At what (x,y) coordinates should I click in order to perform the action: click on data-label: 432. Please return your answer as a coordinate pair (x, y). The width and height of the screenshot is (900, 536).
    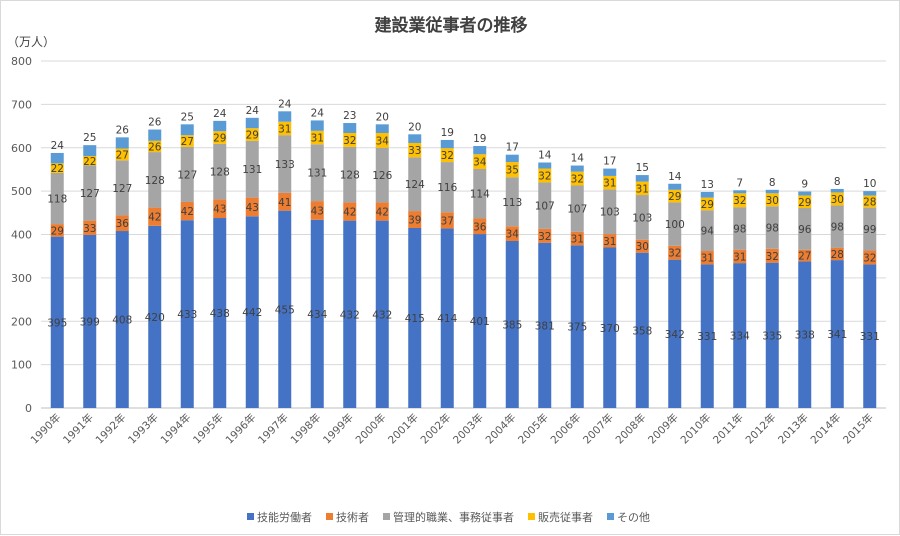
    Looking at the image, I should click on (350, 315).